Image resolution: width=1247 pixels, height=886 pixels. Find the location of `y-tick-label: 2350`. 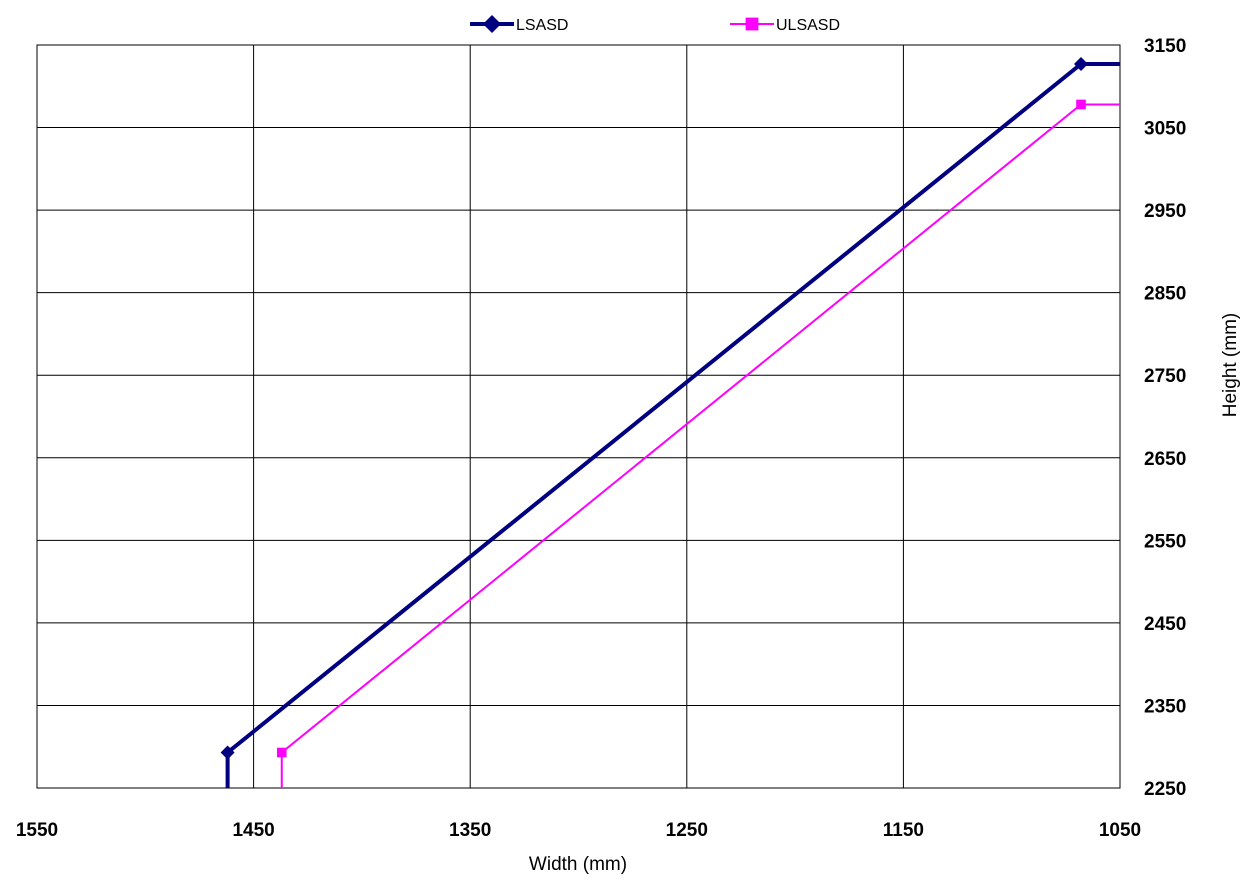

y-tick-label: 2350 is located at coordinates (1165, 706).